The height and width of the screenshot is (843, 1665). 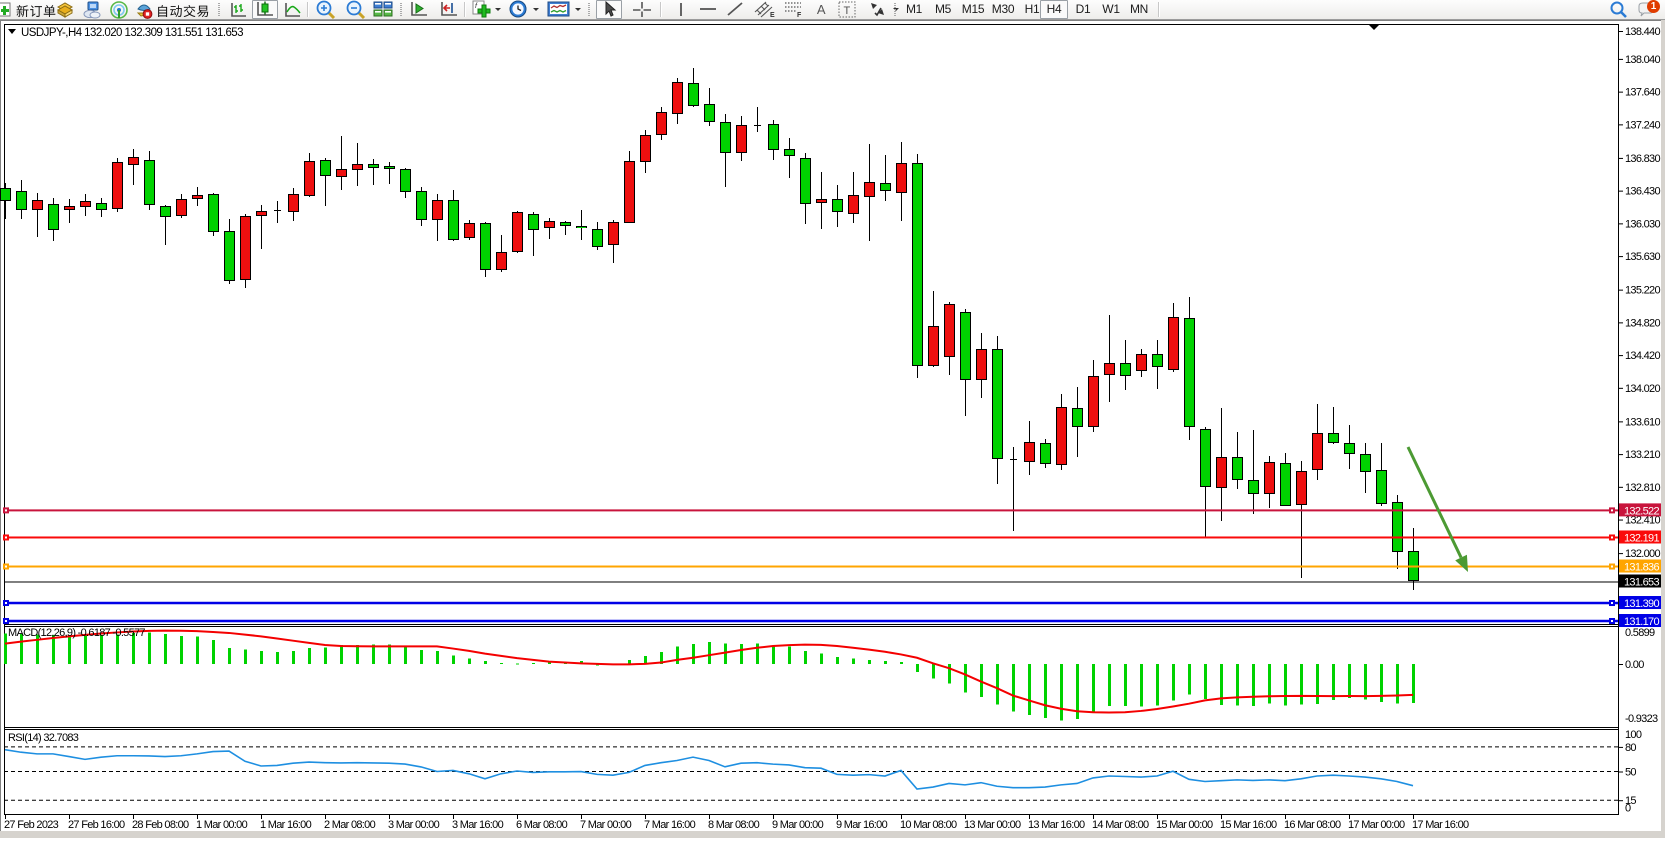 What do you see at coordinates (326, 9) in the screenshot?
I see `zoom-in-icon` at bounding box center [326, 9].